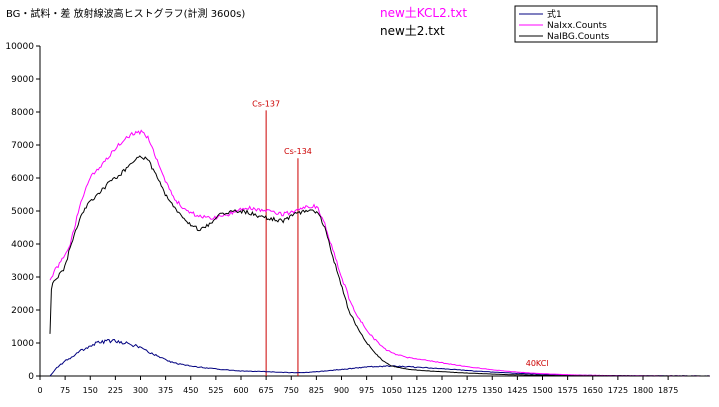 The width and height of the screenshot is (719, 407). I want to click on x-tick-label: 825, so click(316, 390).